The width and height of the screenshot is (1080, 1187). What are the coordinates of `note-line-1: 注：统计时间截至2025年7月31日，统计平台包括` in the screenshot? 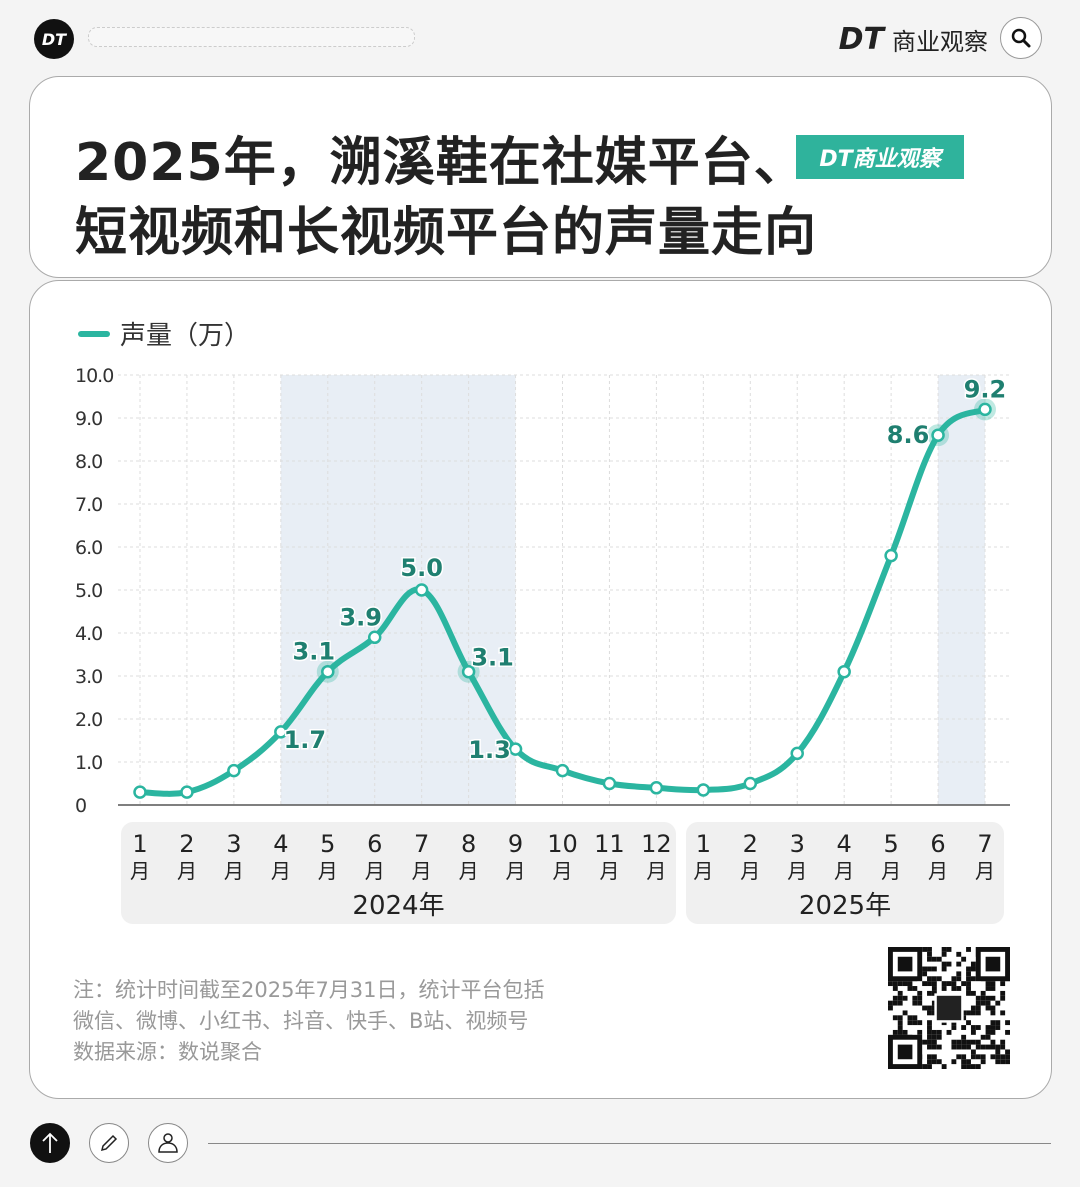 It's located at (309, 990).